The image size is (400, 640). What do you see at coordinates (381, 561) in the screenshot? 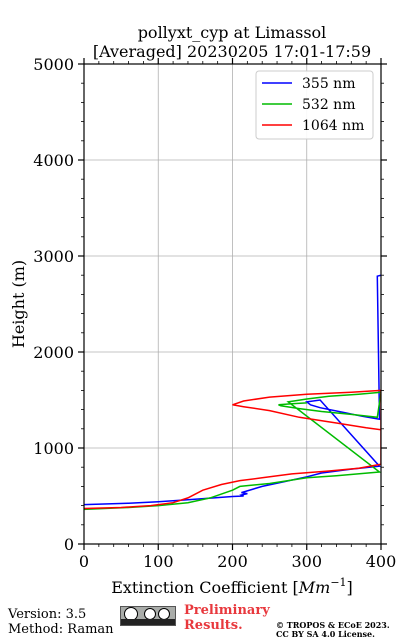
I see `x-tick-label: 400` at bounding box center [381, 561].